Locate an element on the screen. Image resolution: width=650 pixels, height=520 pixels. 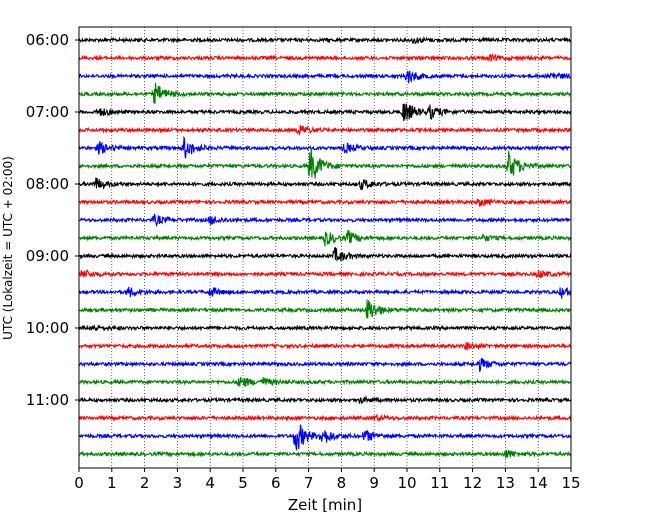
x-tick-label: 12 is located at coordinates (472, 483).